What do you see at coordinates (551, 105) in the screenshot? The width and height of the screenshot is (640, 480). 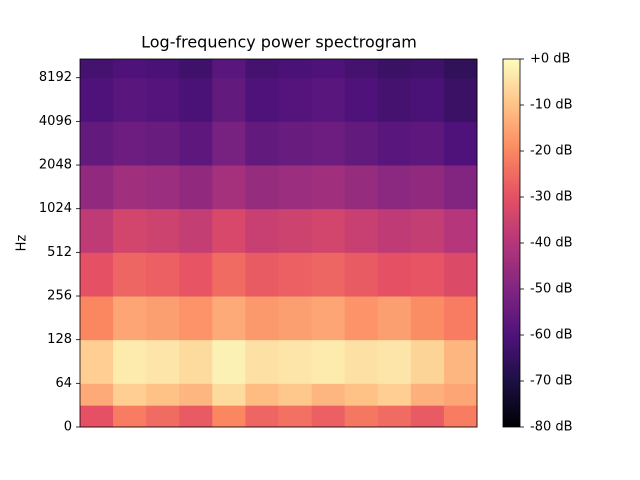 I see `colorbar-tick-label: -10 dB` at bounding box center [551, 105].